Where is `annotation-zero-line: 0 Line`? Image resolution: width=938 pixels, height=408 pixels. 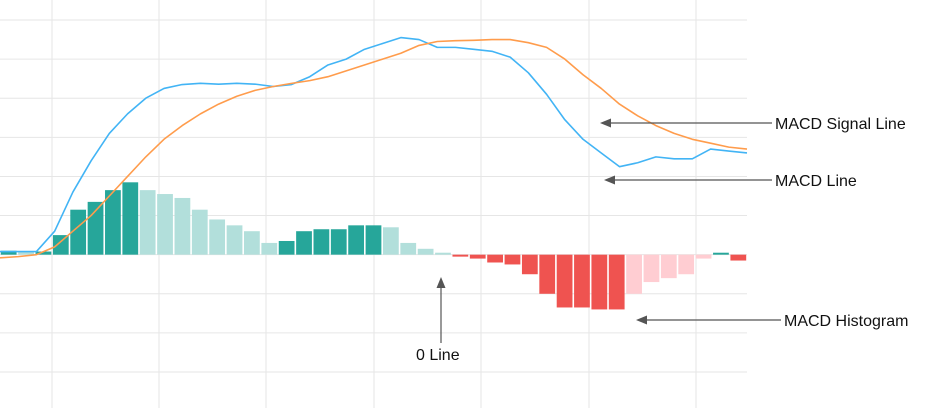
annotation-zero-line: 0 Line is located at coordinates (438, 320).